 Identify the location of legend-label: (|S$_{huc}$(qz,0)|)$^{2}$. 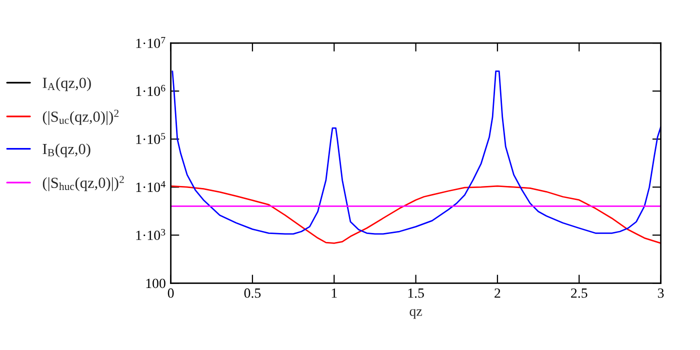
(83, 184).